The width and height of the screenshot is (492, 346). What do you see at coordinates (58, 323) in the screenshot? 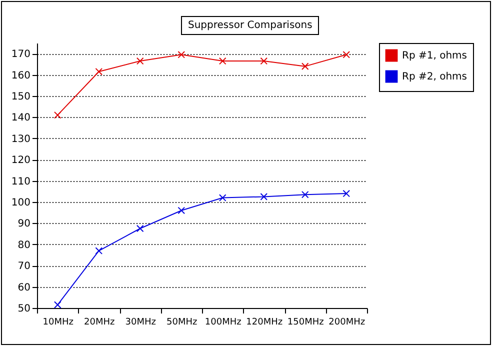
I see `x-tick-label: 10MHz` at bounding box center [58, 323].